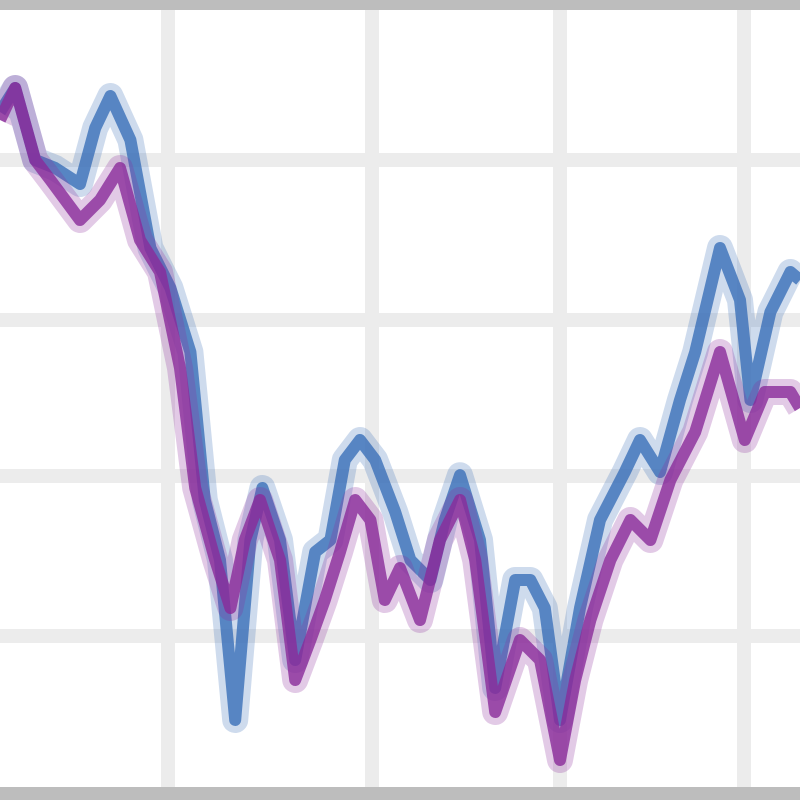 This screenshot has width=800, height=800. Describe the element at coordinates (400, 793) in the screenshot. I see `bottom-frame` at that location.